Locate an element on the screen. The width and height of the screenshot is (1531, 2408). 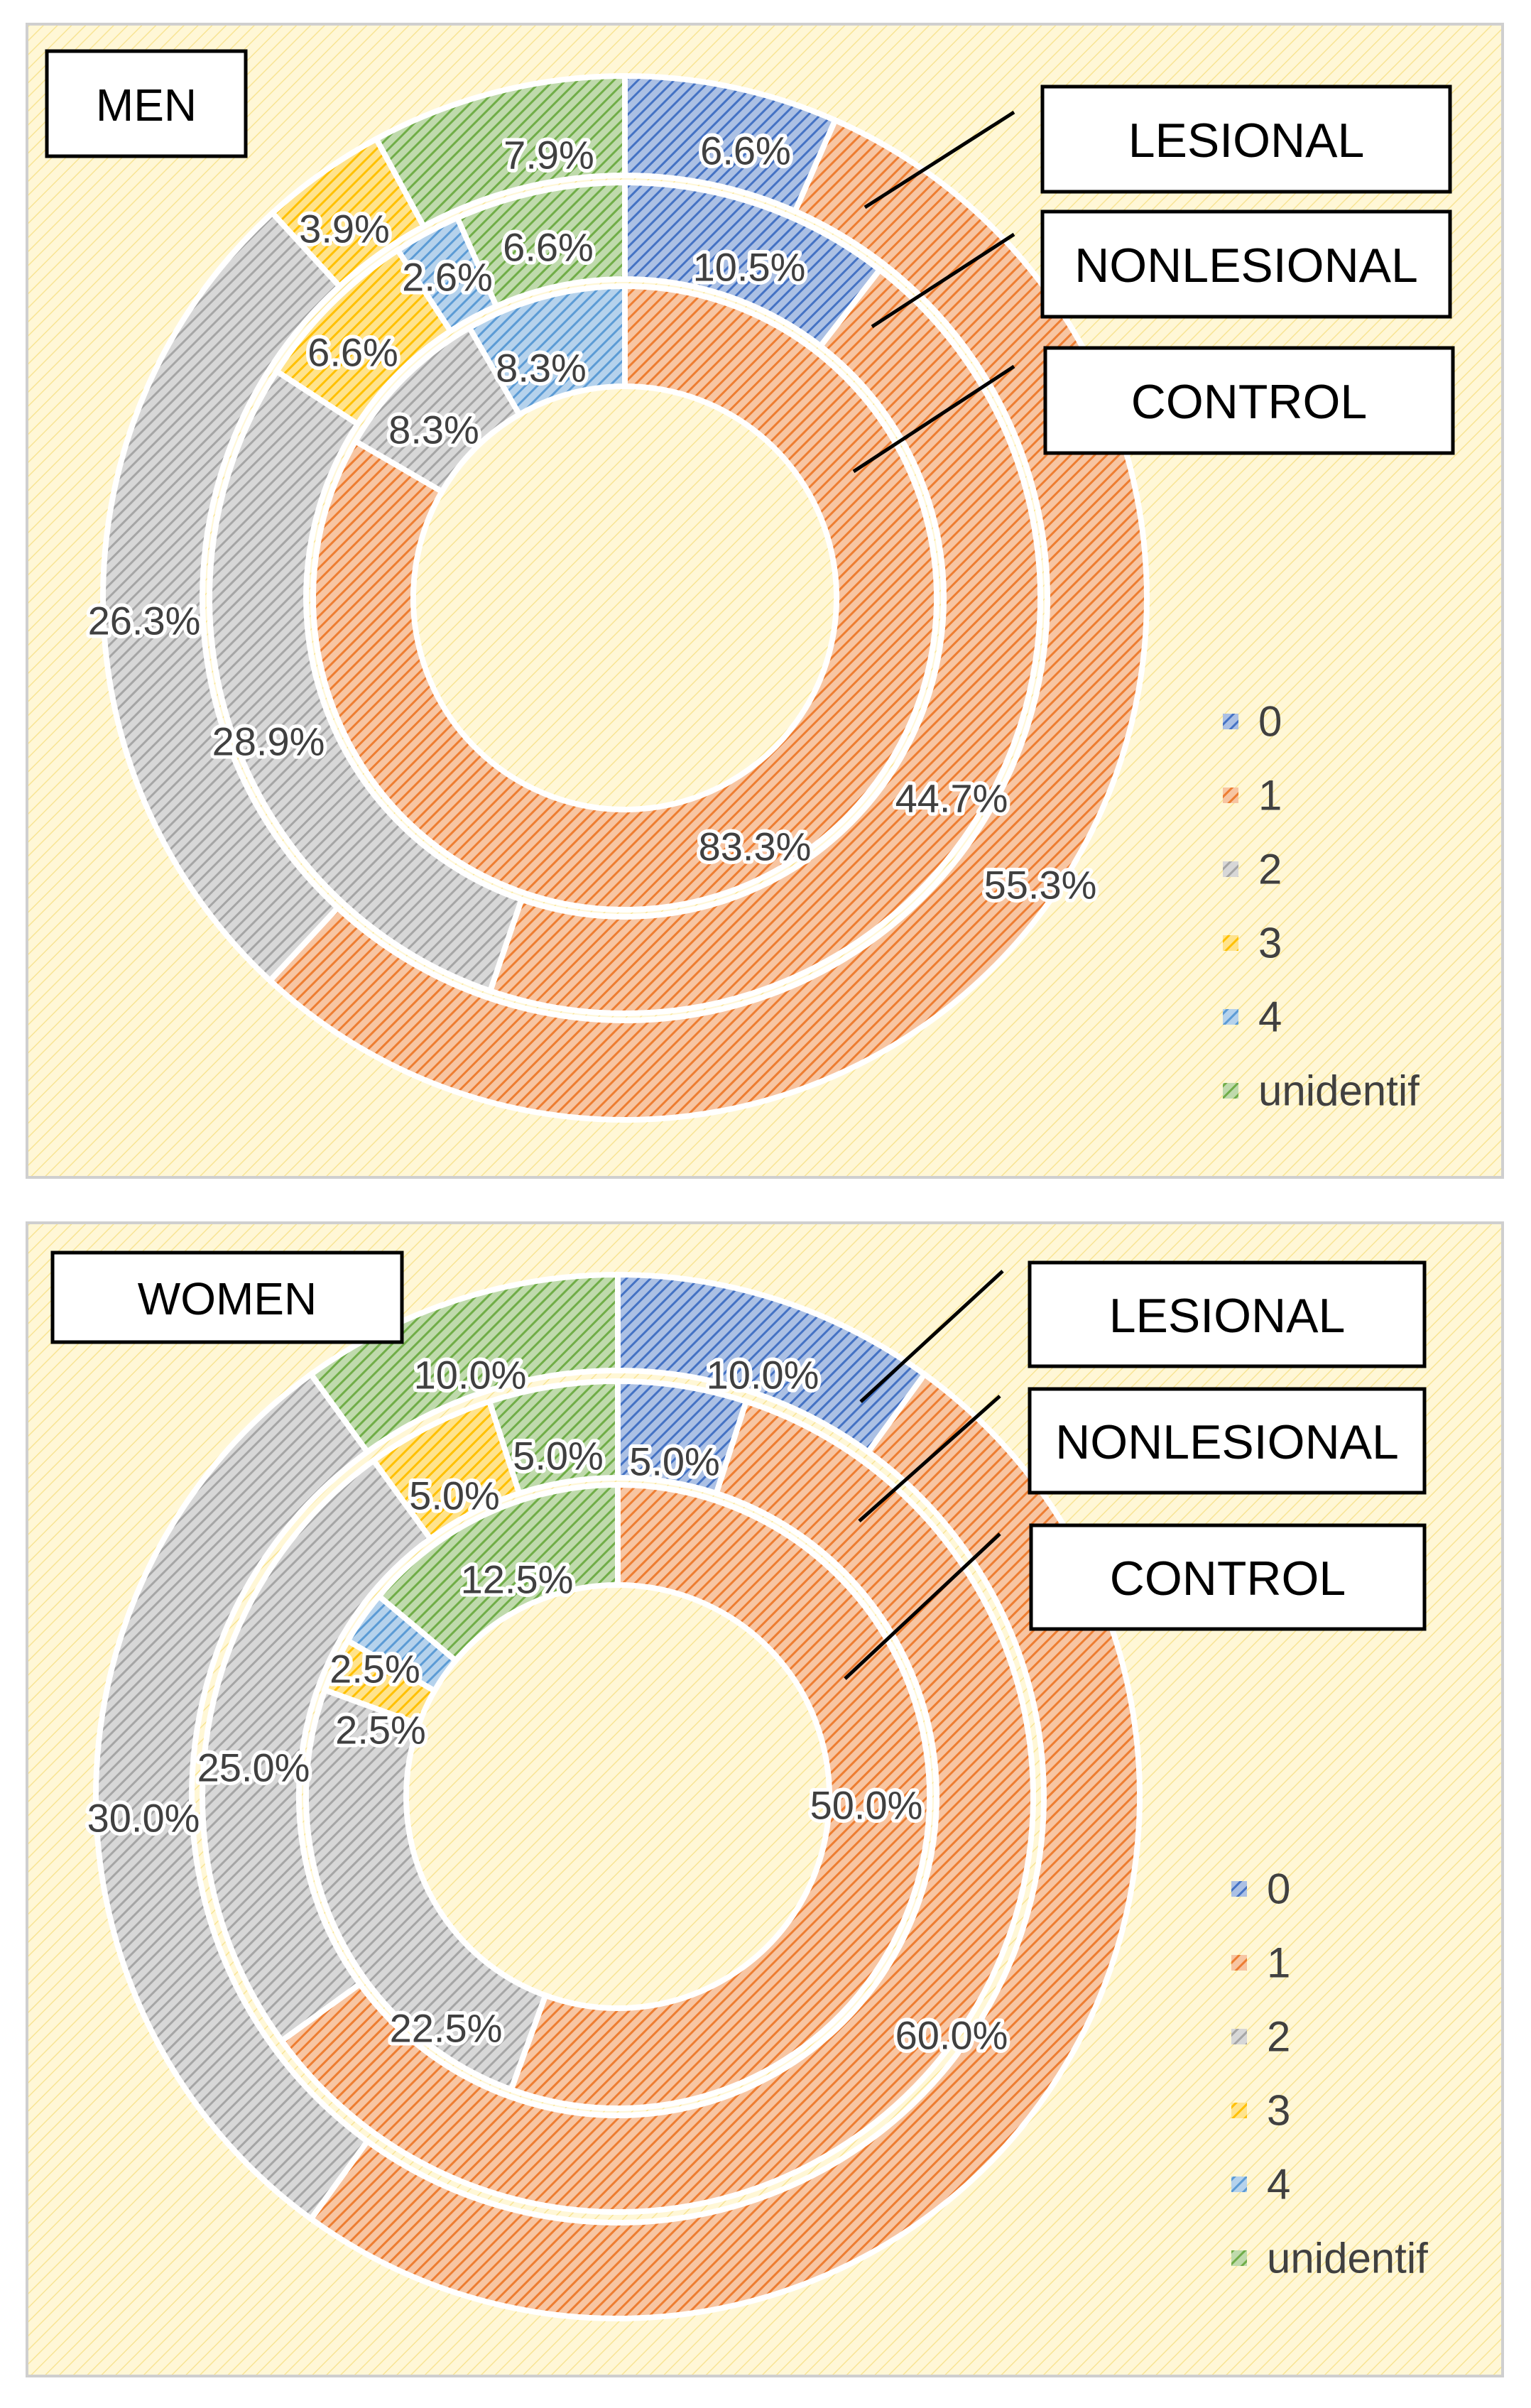
data-label-nonlesional-cat-unidentif: 6.6% is located at coordinates (548, 247).